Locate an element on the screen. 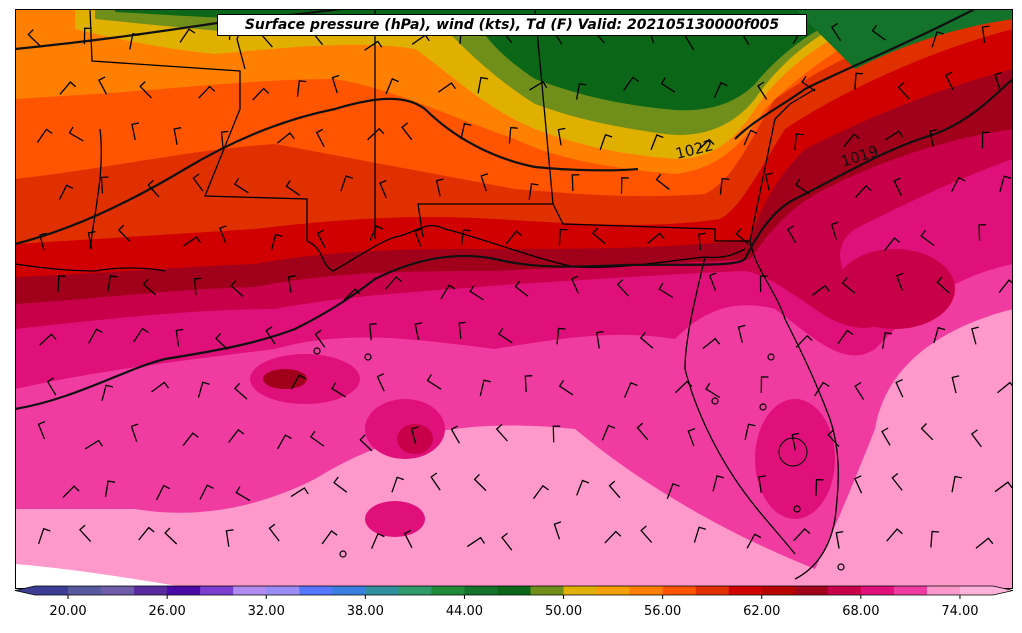 The width and height of the screenshot is (1022, 633). colorbar-extend-low is located at coordinates (25, 590).